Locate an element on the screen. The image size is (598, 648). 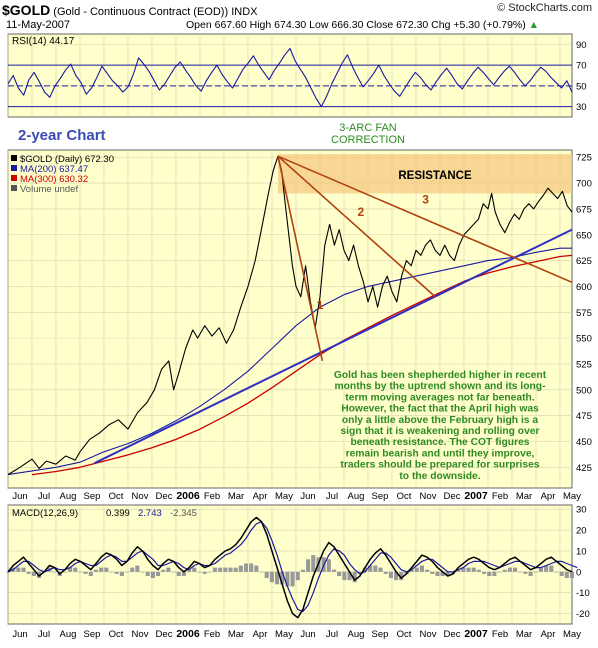
macd-y-tick: 20 is located at coordinates (581, 531).